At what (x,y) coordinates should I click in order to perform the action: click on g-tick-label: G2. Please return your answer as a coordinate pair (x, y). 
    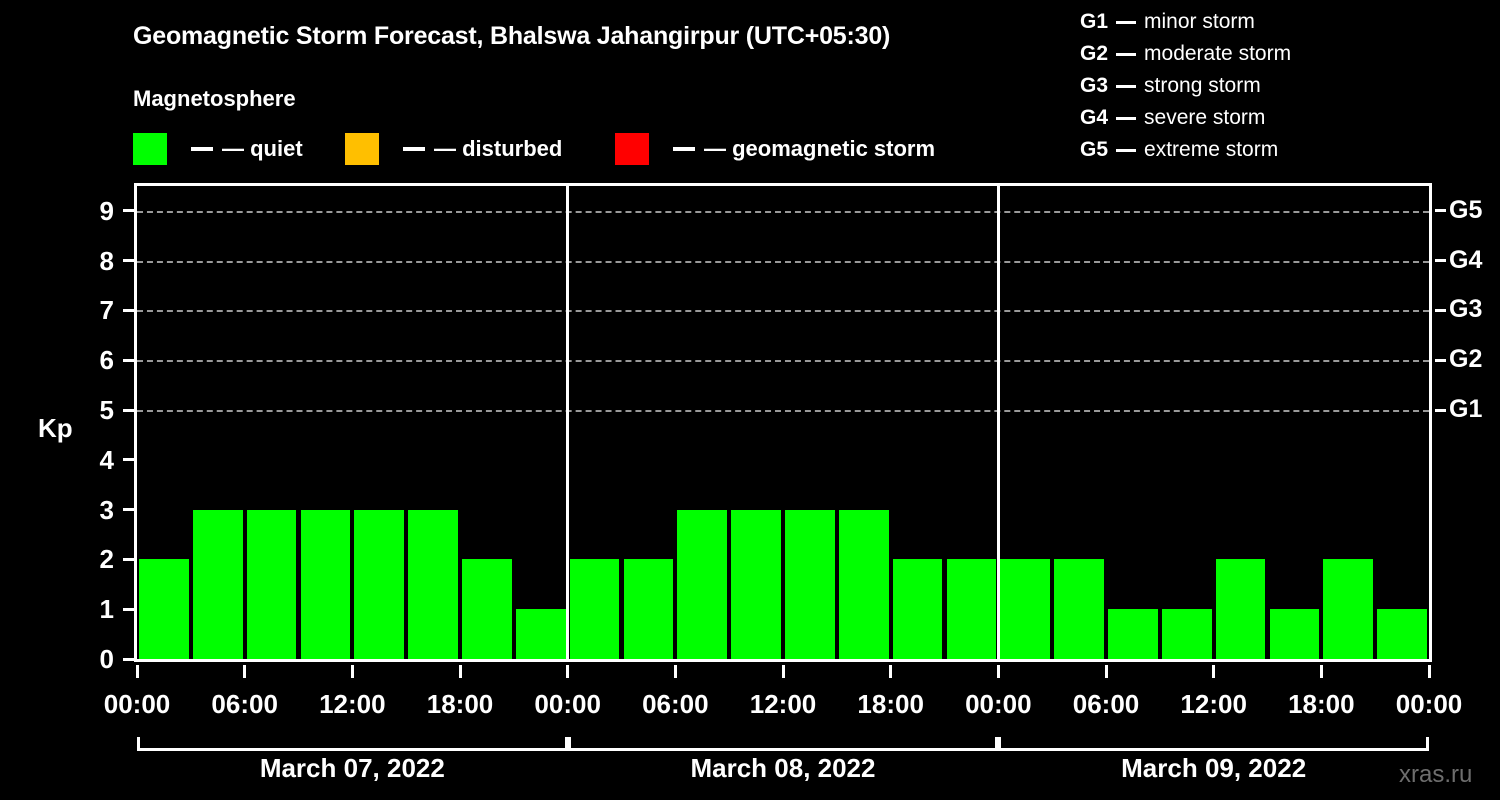
    Looking at the image, I should click on (1466, 359).